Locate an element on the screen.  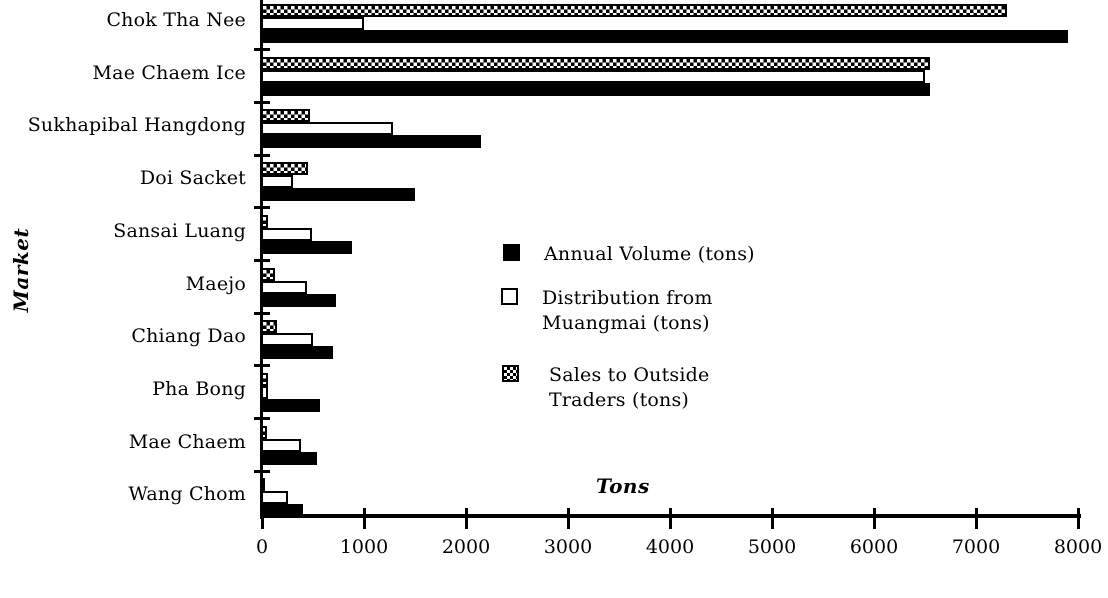
x-axis-tick-label: 2000 is located at coordinates (466, 547).